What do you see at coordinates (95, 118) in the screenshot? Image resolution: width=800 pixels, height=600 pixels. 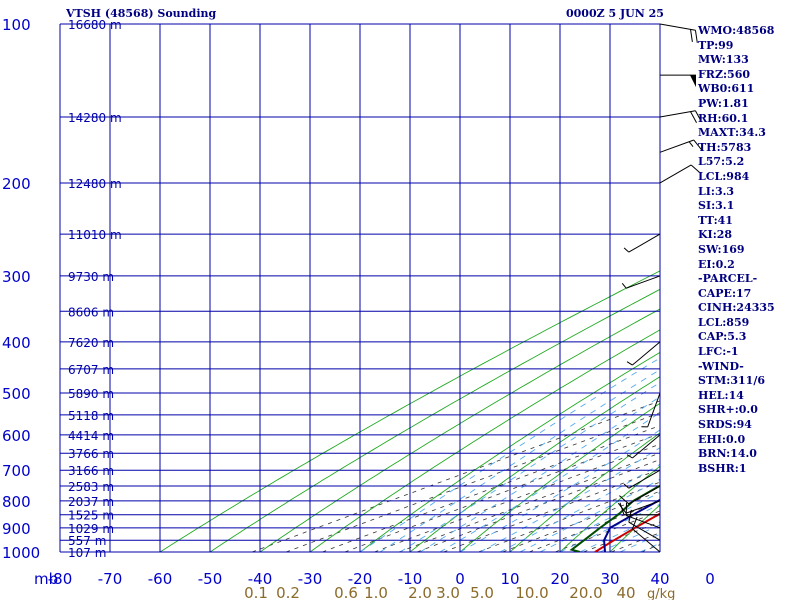 I see `height-label: 14280 m` at bounding box center [95, 118].